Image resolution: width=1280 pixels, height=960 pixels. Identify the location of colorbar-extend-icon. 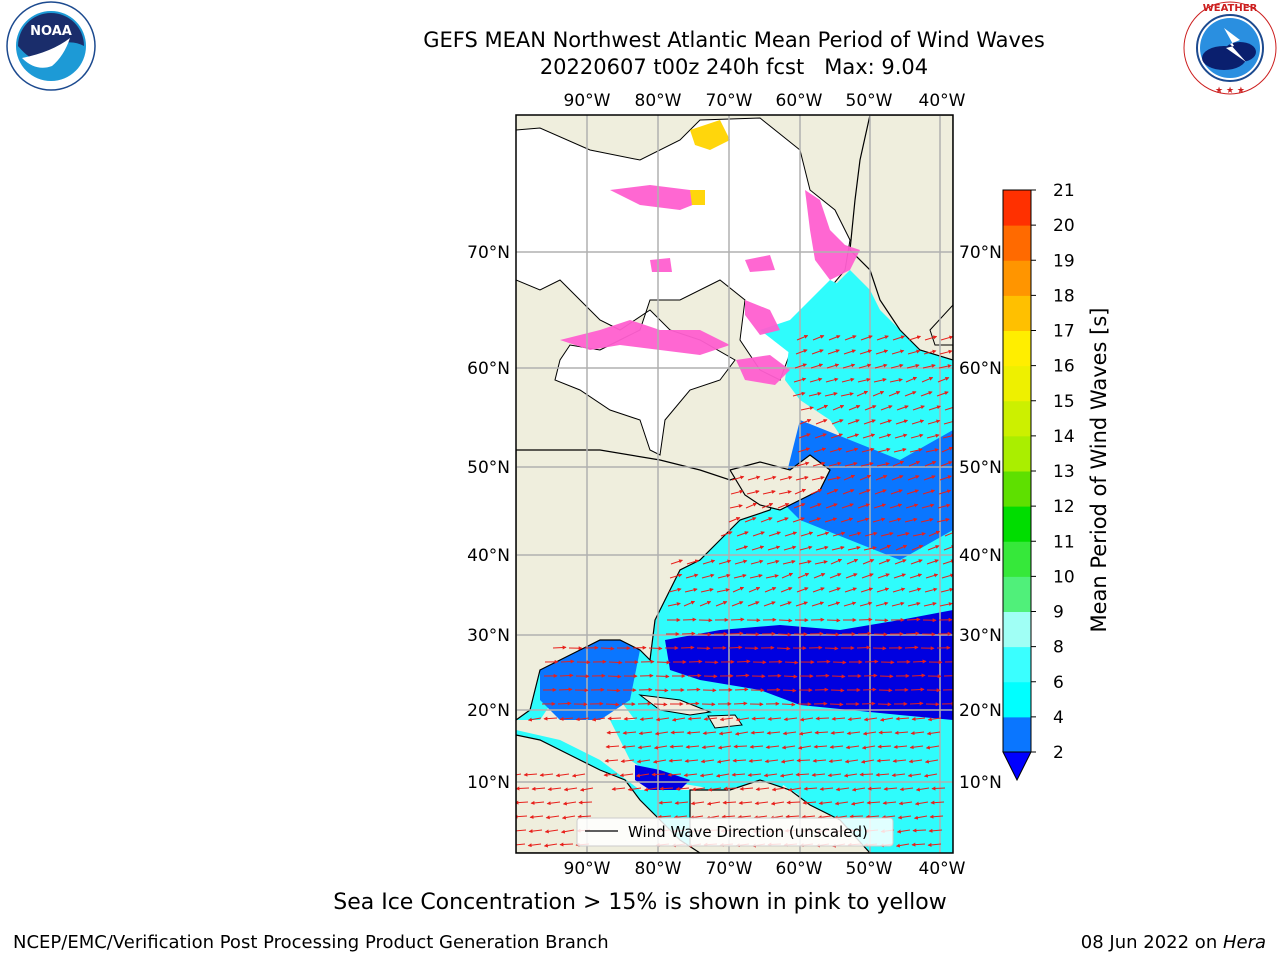
(1017, 766).